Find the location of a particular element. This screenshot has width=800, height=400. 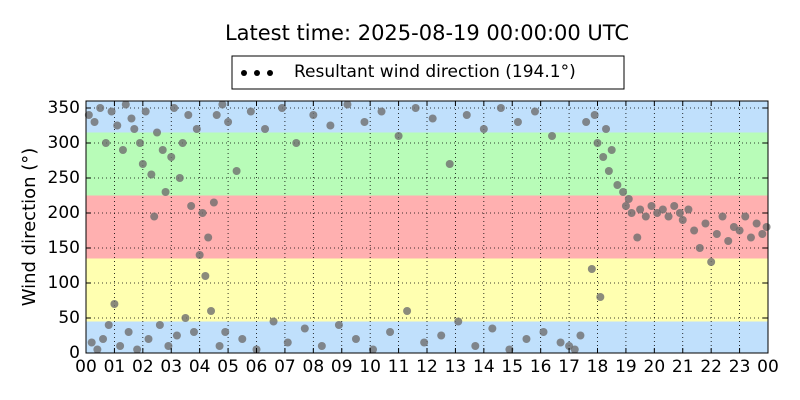

x-tick-label: 19 is located at coordinates (626, 367).